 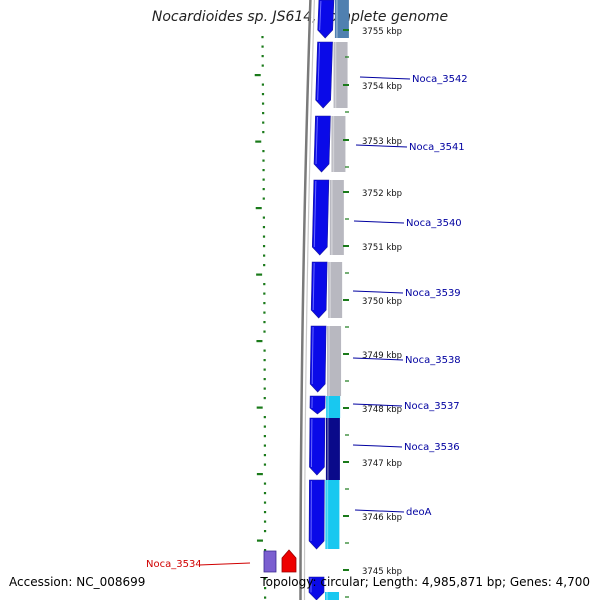 What do you see at coordinates (382, 302) in the screenshot?
I see `kbp-label: 3750 kbp` at bounding box center [382, 302].